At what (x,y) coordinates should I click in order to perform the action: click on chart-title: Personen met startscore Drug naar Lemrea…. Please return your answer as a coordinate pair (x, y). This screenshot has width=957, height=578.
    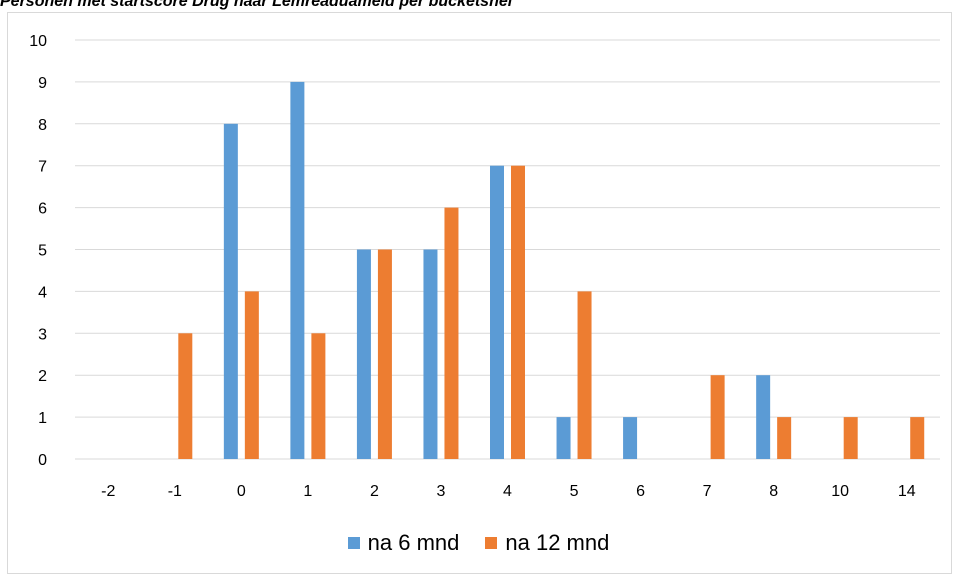
    Looking at the image, I should click on (256, 5).